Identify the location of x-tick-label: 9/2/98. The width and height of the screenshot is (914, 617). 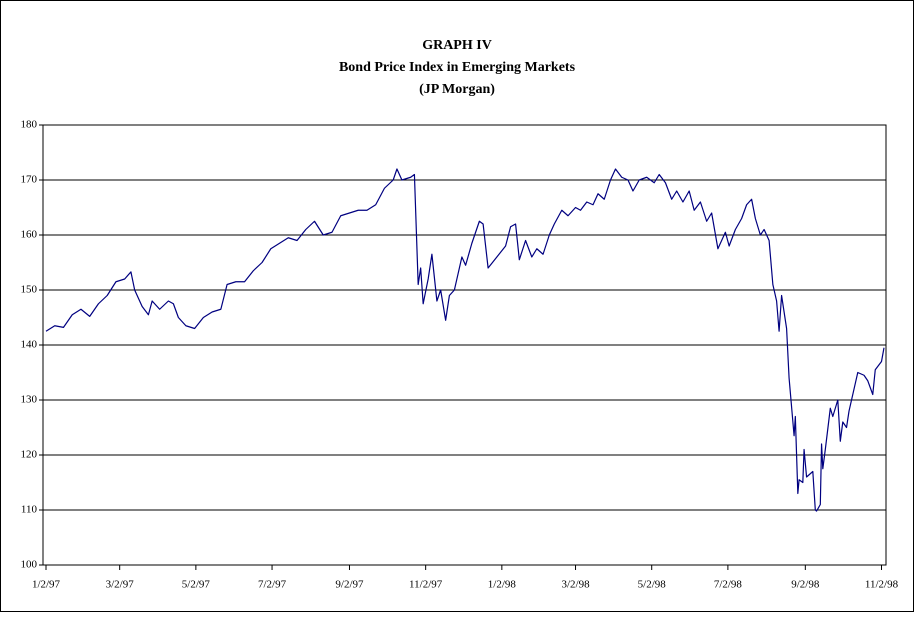
(805, 585).